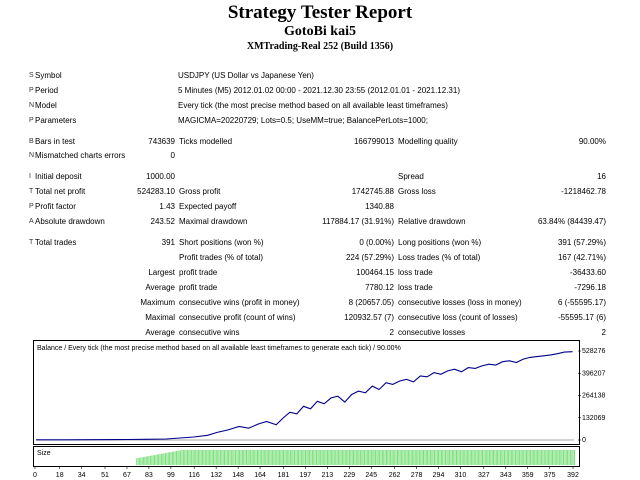  Describe the element at coordinates (56, 242) in the screenshot. I see `total-trades-label: Total trades` at that location.